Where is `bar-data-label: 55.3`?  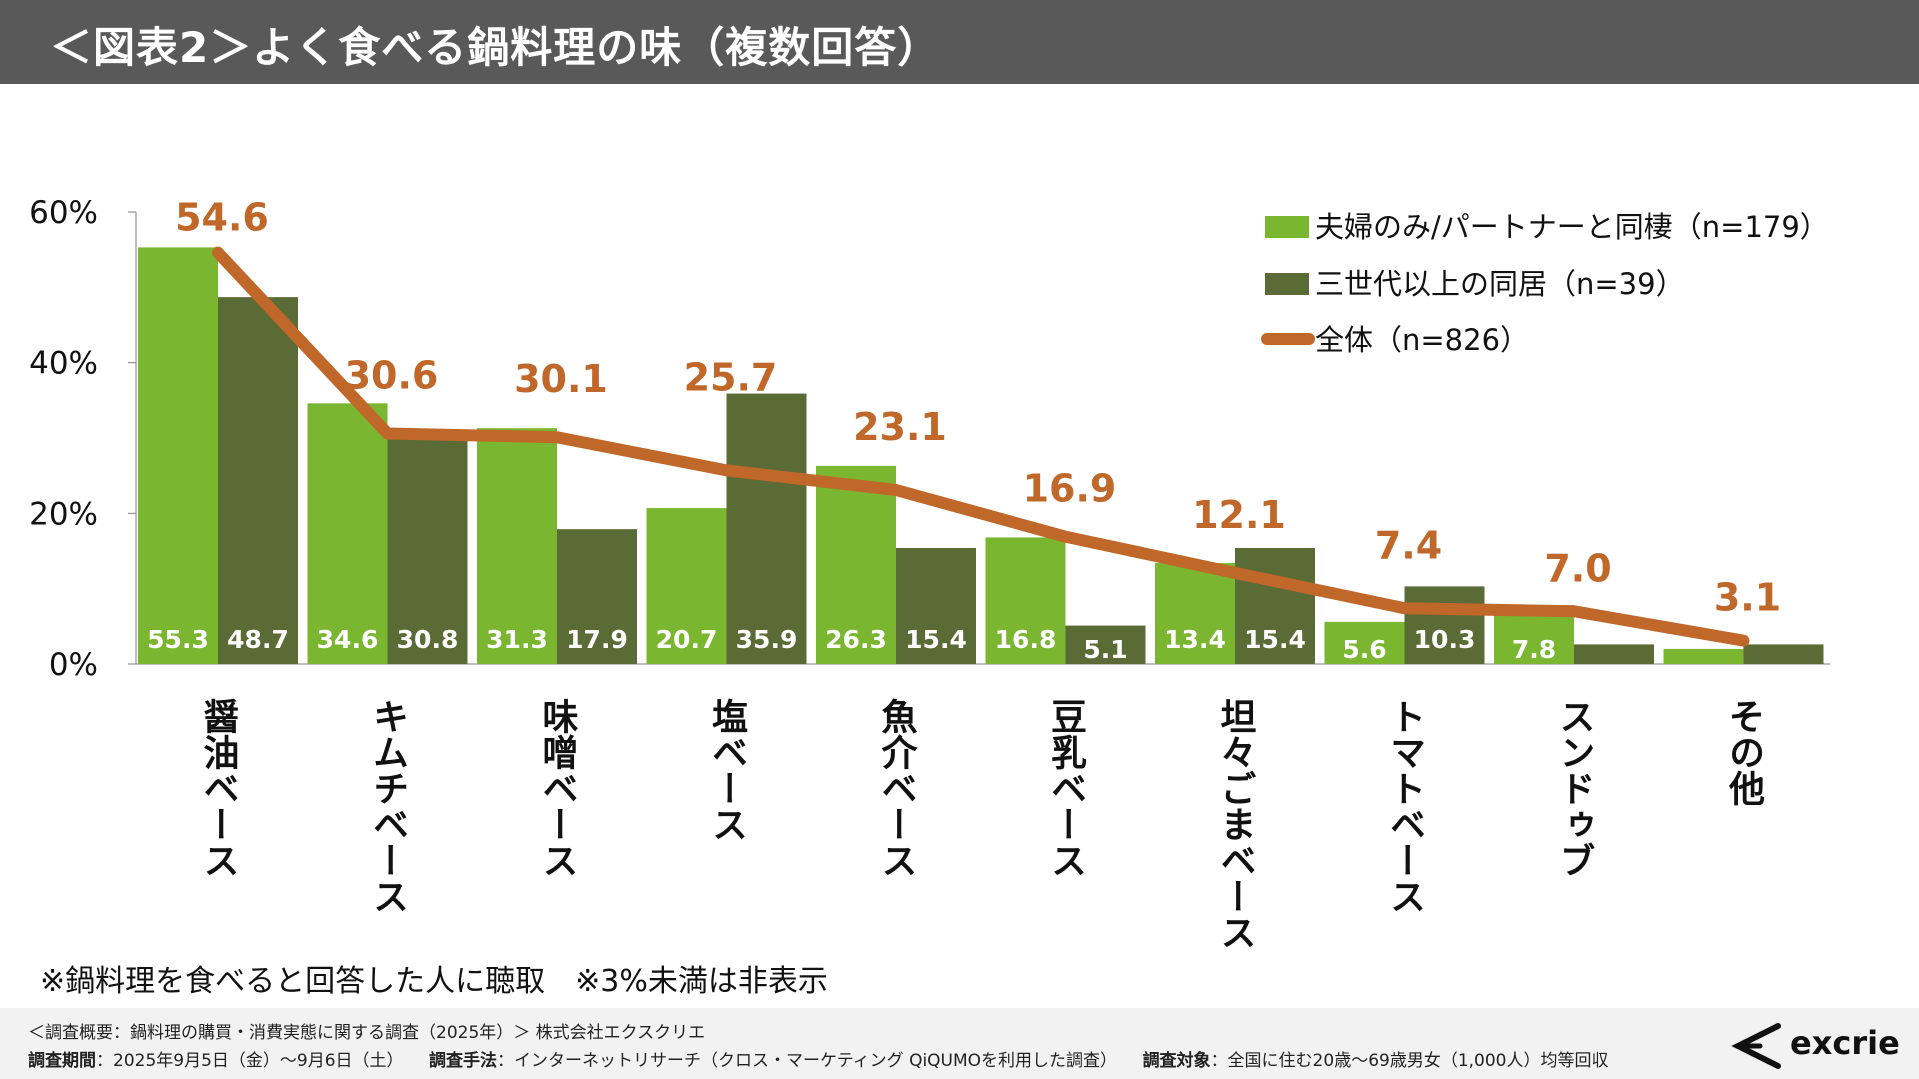 bar-data-label: 55.3 is located at coordinates (178, 639).